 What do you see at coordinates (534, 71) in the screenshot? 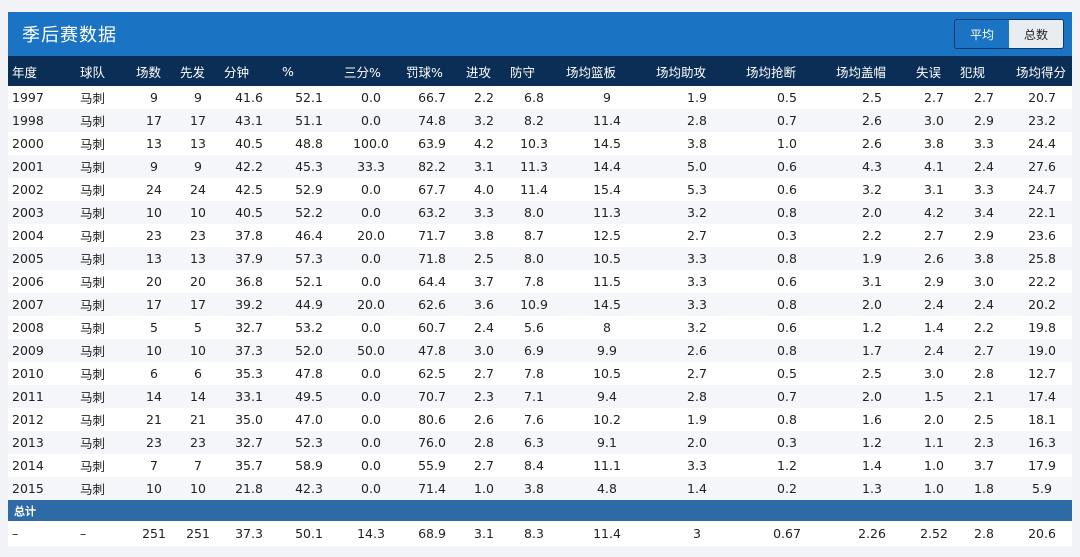
I see `column-header: 防守` at bounding box center [534, 71].